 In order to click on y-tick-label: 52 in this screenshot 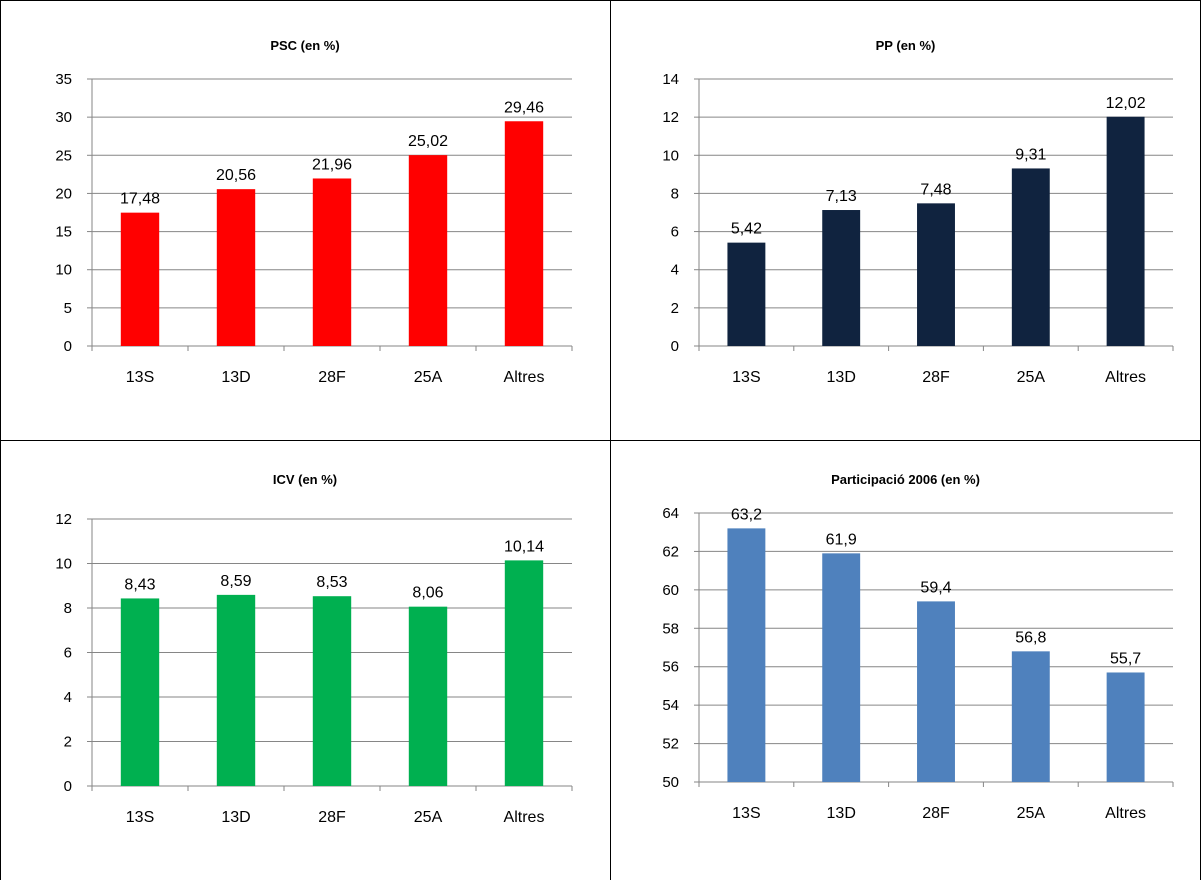, I will do `click(670, 744)`.